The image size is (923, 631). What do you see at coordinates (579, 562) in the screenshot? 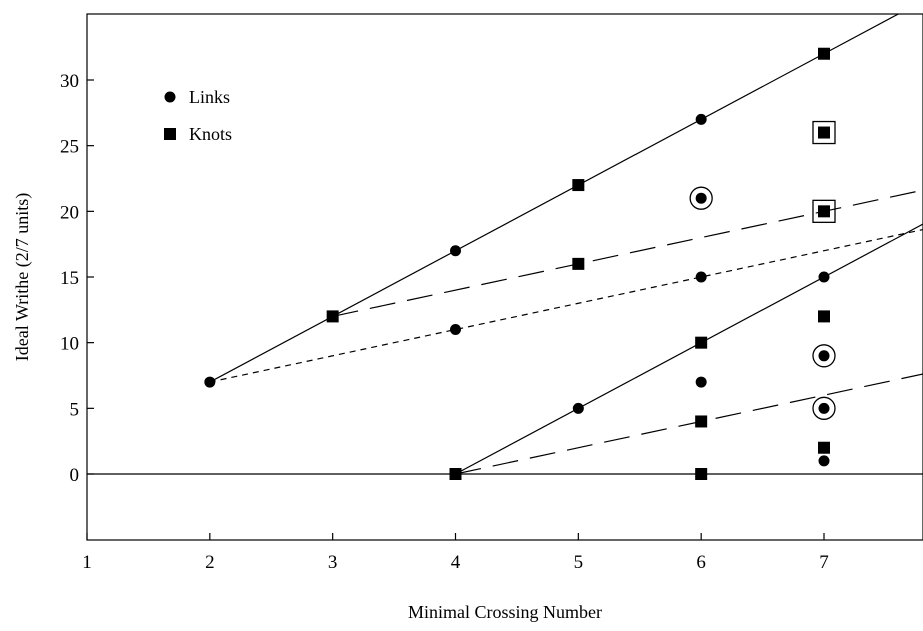
I see `x-tick-label: 5` at bounding box center [579, 562].